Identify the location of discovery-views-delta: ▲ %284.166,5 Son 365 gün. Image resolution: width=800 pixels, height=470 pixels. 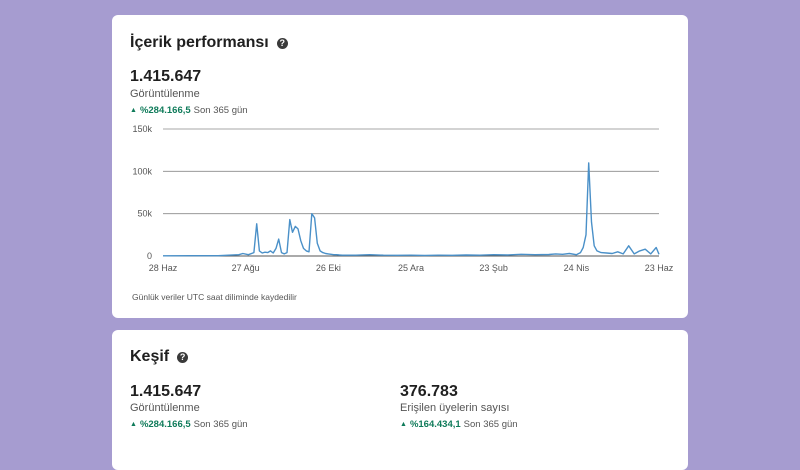
(189, 424).